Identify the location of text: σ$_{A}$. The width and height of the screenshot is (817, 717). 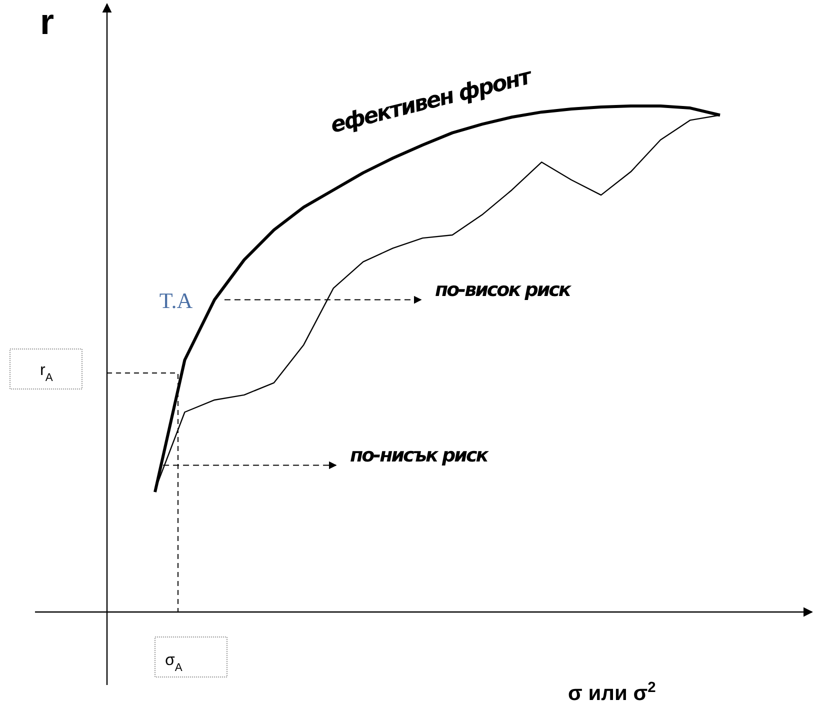
(174, 663).